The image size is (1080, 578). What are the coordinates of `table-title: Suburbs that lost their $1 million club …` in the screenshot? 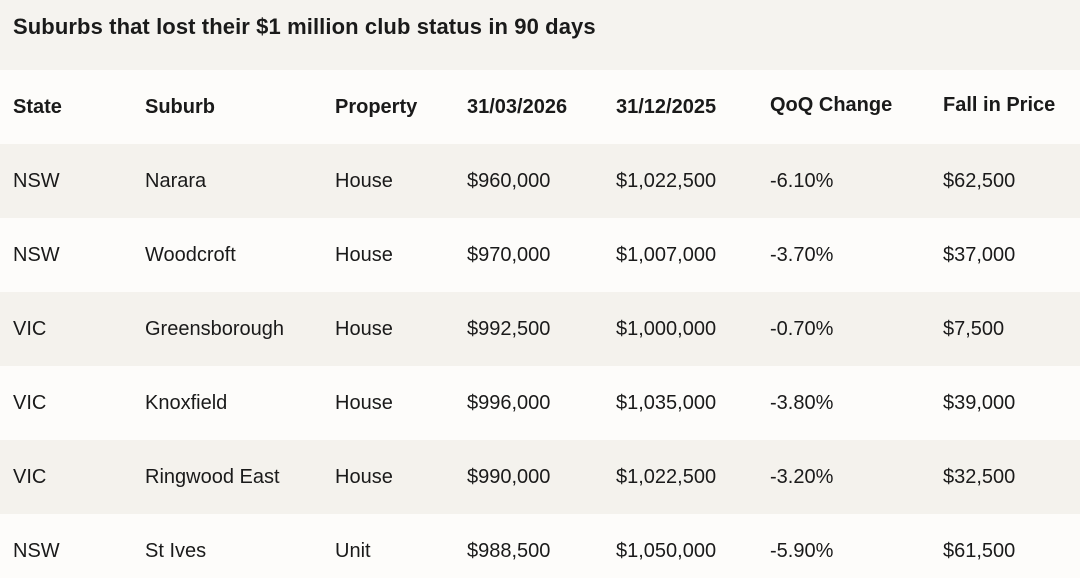 It's located at (304, 26).